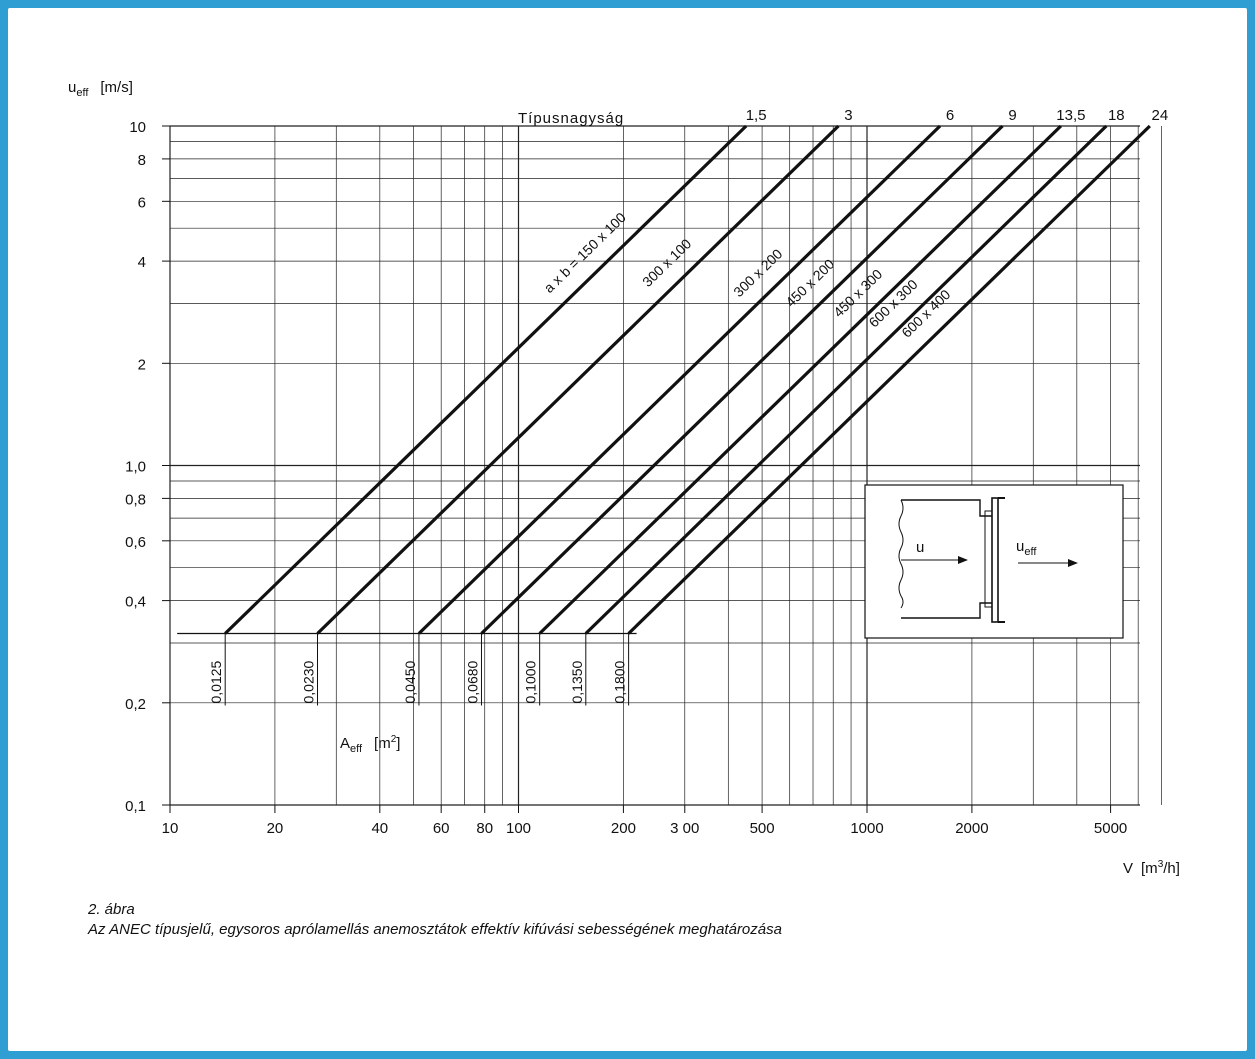 The image size is (1255, 1059). What do you see at coordinates (518, 828) in the screenshot?
I see `x-tick-label: 100` at bounding box center [518, 828].